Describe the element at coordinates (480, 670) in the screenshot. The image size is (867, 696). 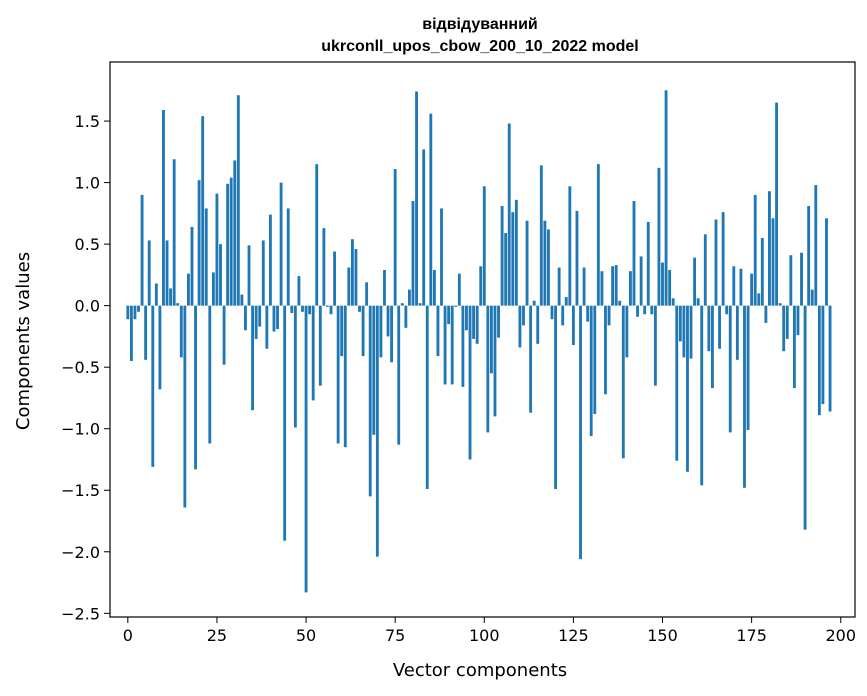
I see `x-axis-label: Vector components` at that location.